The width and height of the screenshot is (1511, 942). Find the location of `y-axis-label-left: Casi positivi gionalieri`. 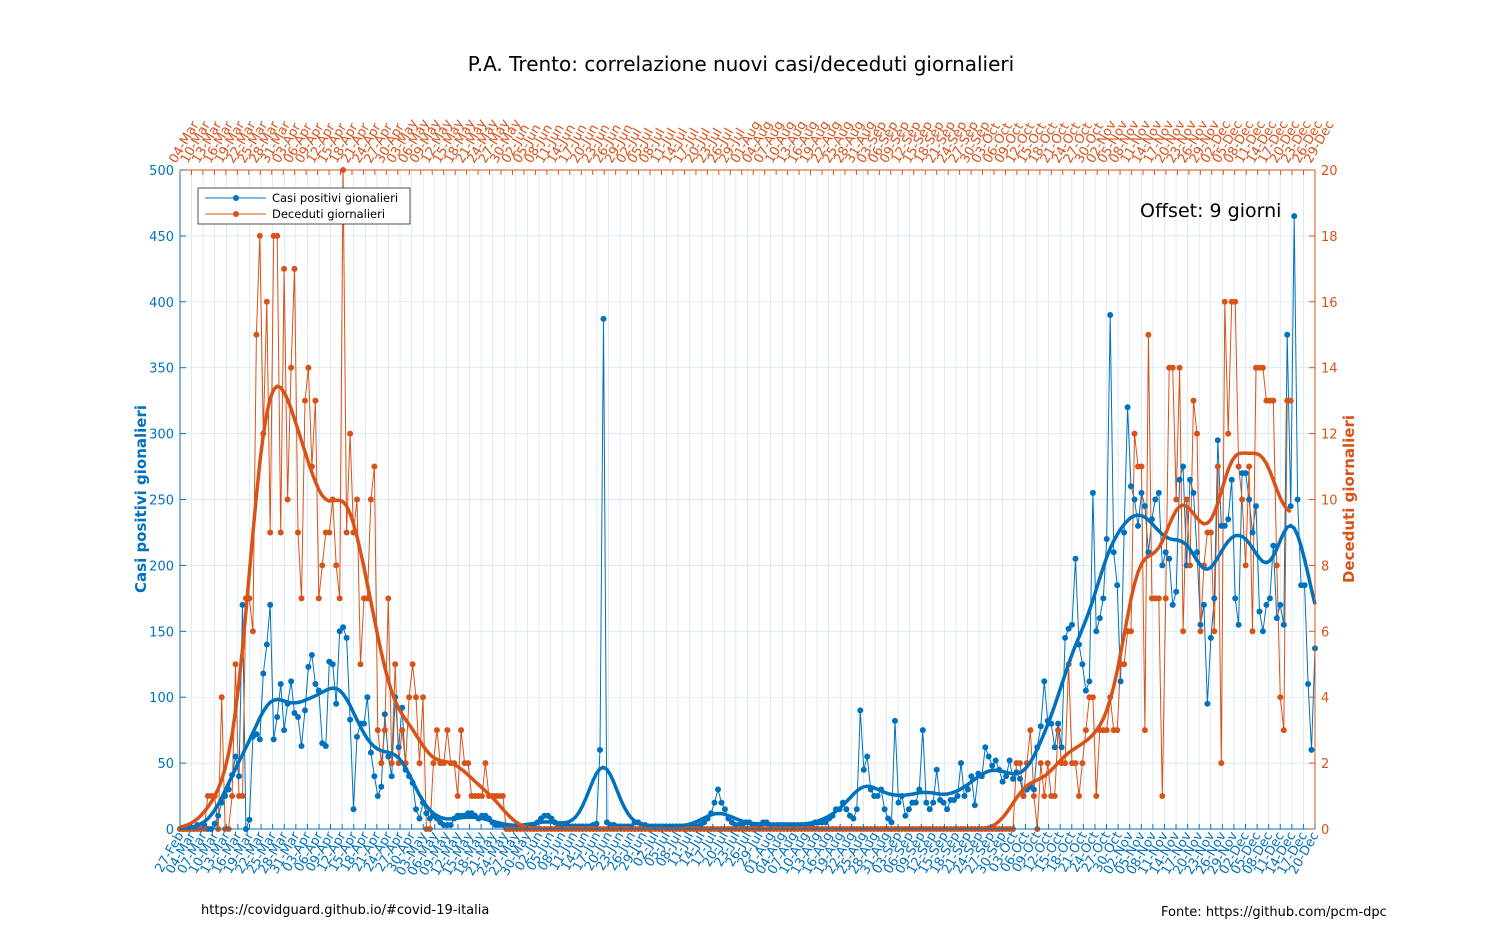

y-axis-label-left: Casi positivi gionalieri is located at coordinates (141, 499).